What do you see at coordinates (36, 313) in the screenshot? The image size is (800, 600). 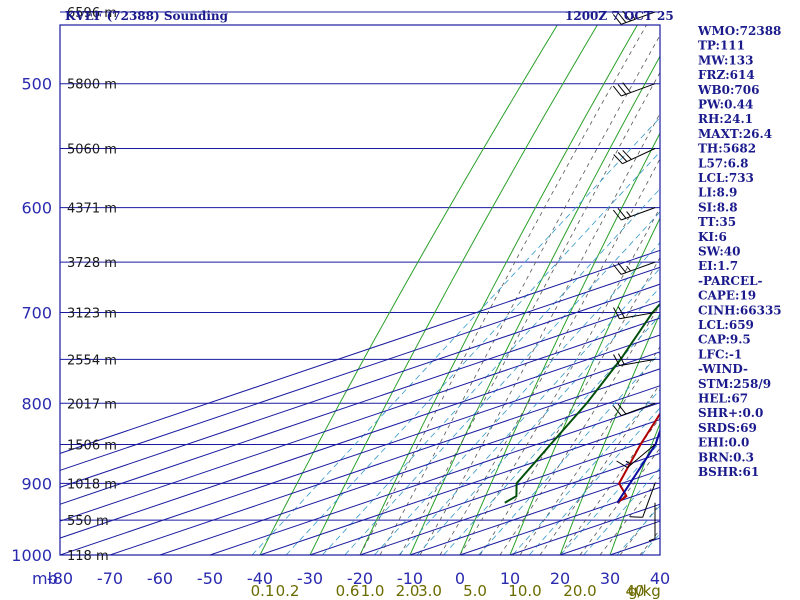 I see `pressure-label: 700` at bounding box center [36, 313].